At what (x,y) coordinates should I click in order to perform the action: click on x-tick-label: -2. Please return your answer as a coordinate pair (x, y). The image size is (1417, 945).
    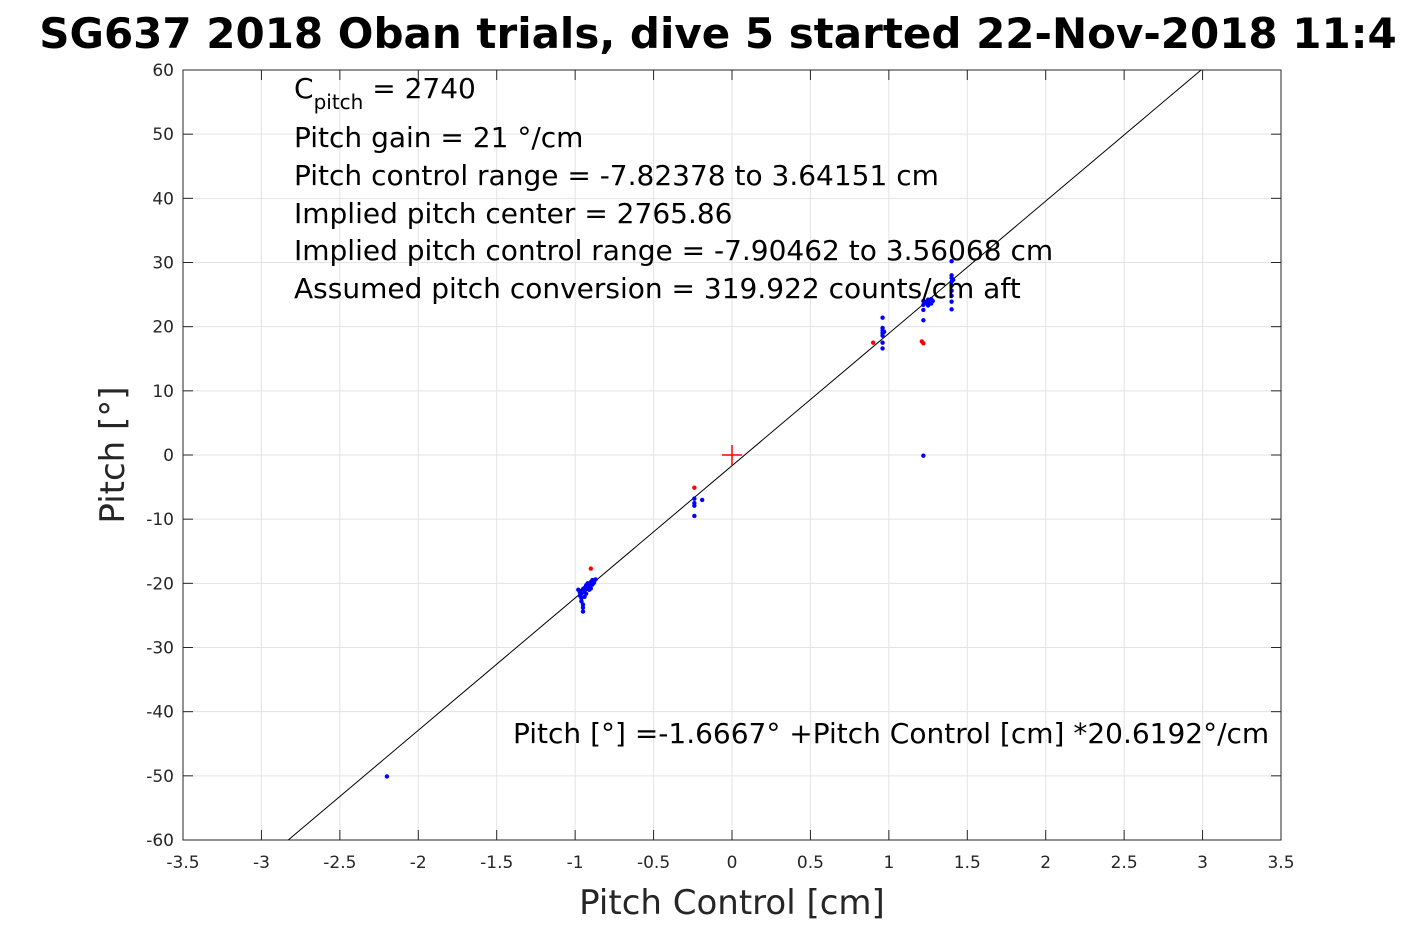
    Looking at the image, I should click on (418, 863).